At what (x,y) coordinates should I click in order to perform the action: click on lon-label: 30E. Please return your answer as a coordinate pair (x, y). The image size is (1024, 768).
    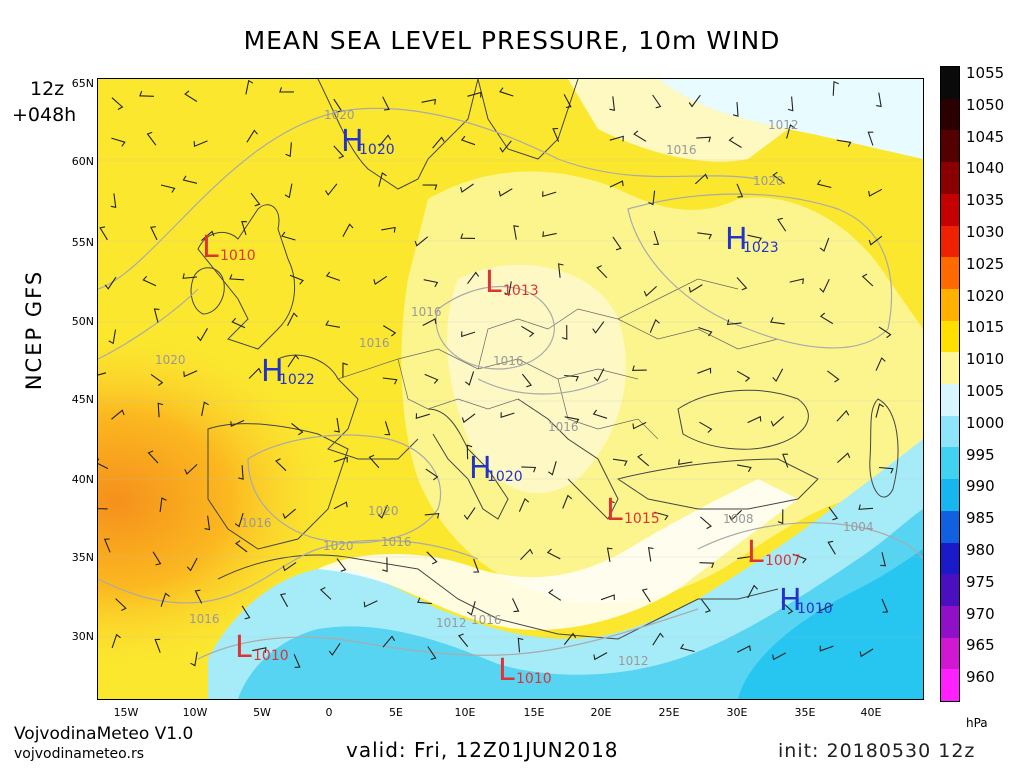
    Looking at the image, I should click on (737, 712).